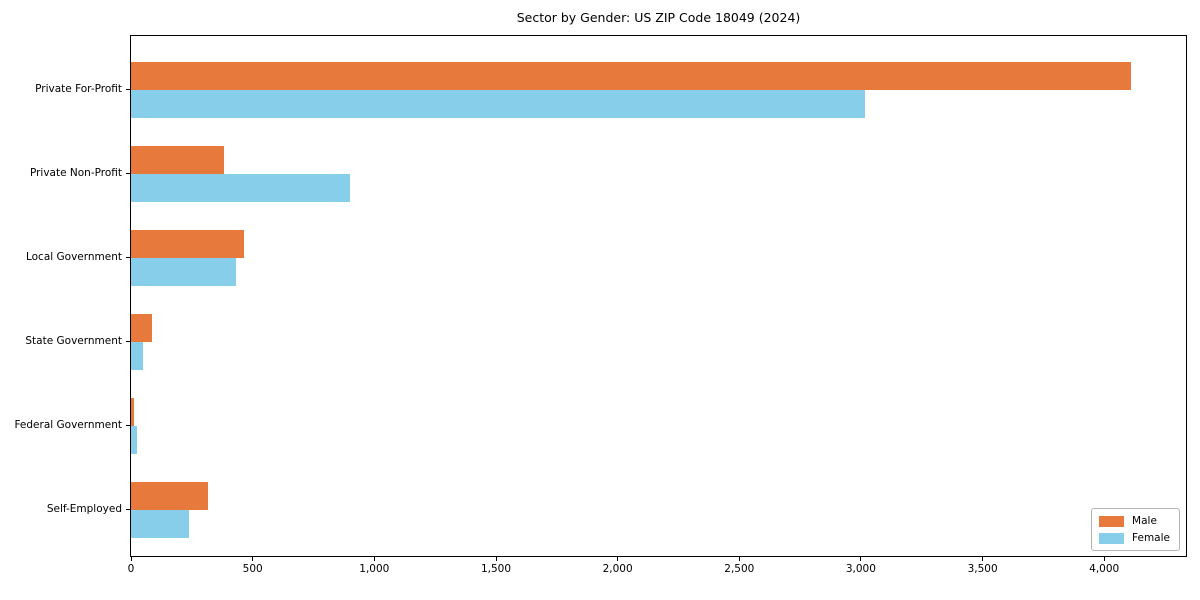  What do you see at coordinates (68, 425) in the screenshot?
I see `category-label-federal-government: Federal Government` at bounding box center [68, 425].